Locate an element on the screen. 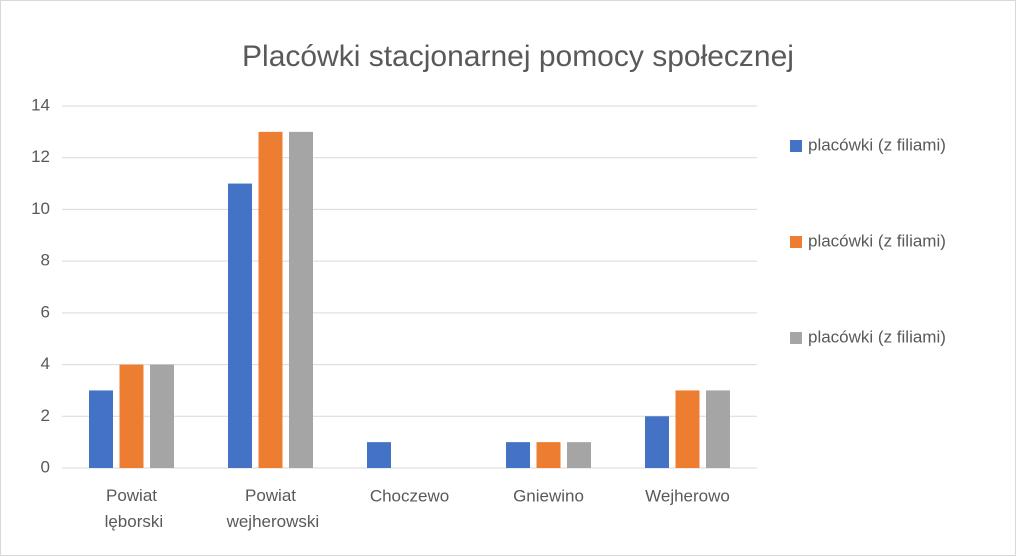 Image resolution: width=1016 pixels, height=556 pixels. x-tick-label: Powiat lęborski is located at coordinates (131, 508).